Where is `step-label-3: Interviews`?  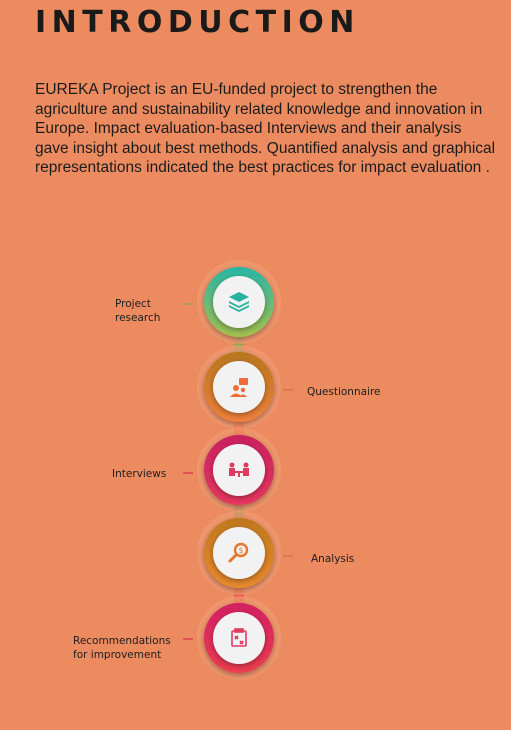 step-label-3: Interviews is located at coordinates (139, 474).